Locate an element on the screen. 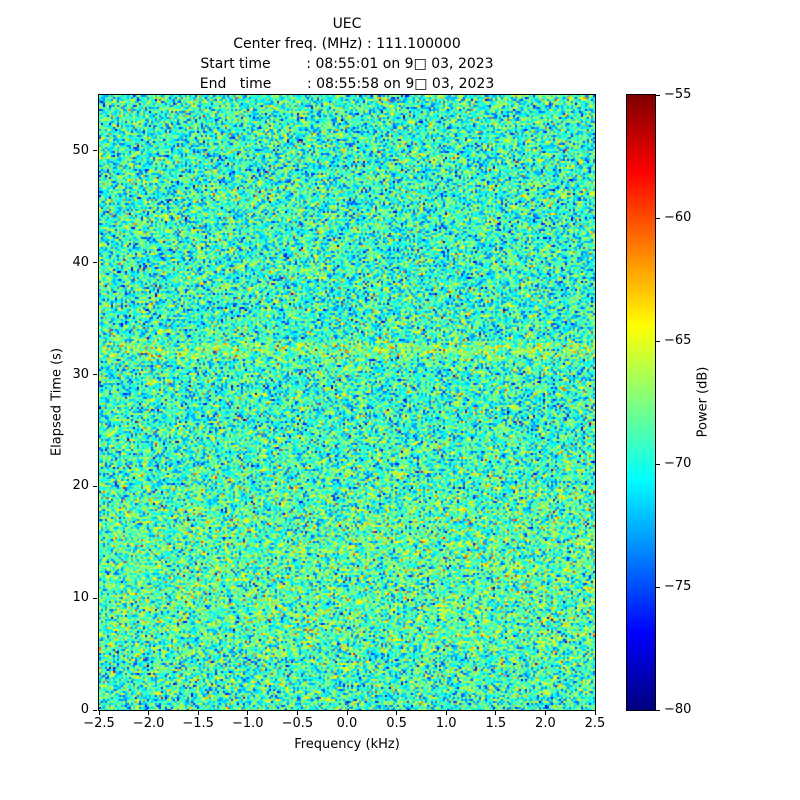 This screenshot has height=800, width=800. x-tick-label: −2.5 is located at coordinates (99, 723).